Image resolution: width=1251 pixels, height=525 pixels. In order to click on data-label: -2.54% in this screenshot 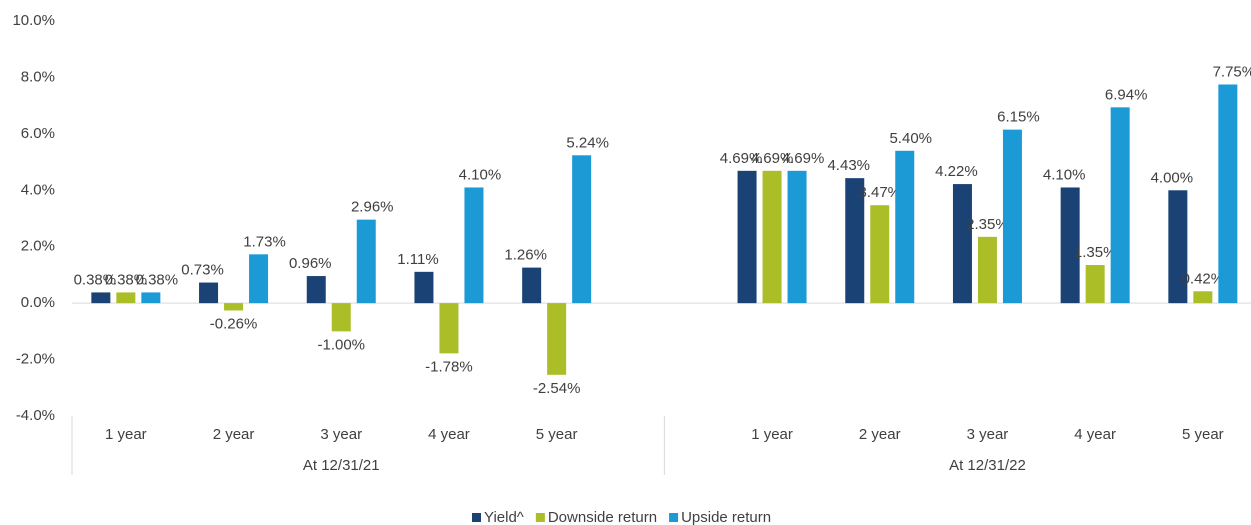, I will do `click(557, 388)`.